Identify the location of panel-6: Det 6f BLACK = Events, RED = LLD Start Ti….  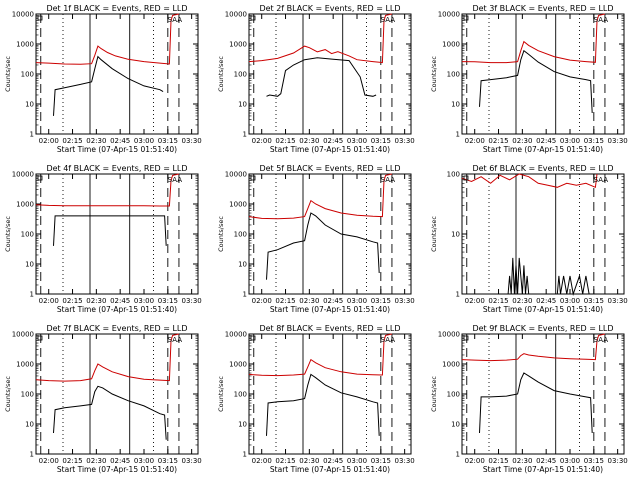
(529, 239).